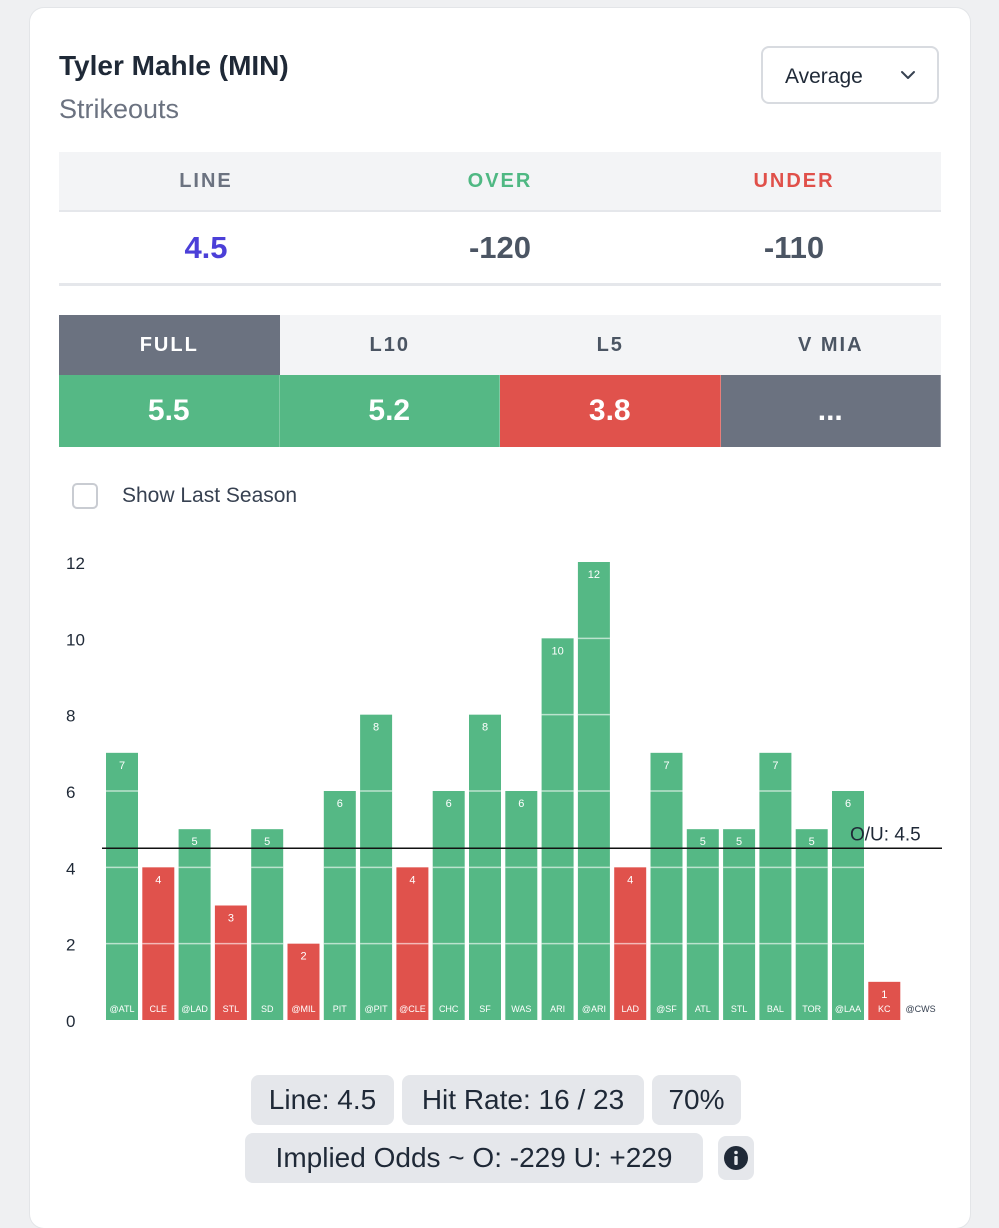 This screenshot has width=999, height=1228. Describe the element at coordinates (340, 1009) in the screenshot. I see `category-label: PIT` at that location.